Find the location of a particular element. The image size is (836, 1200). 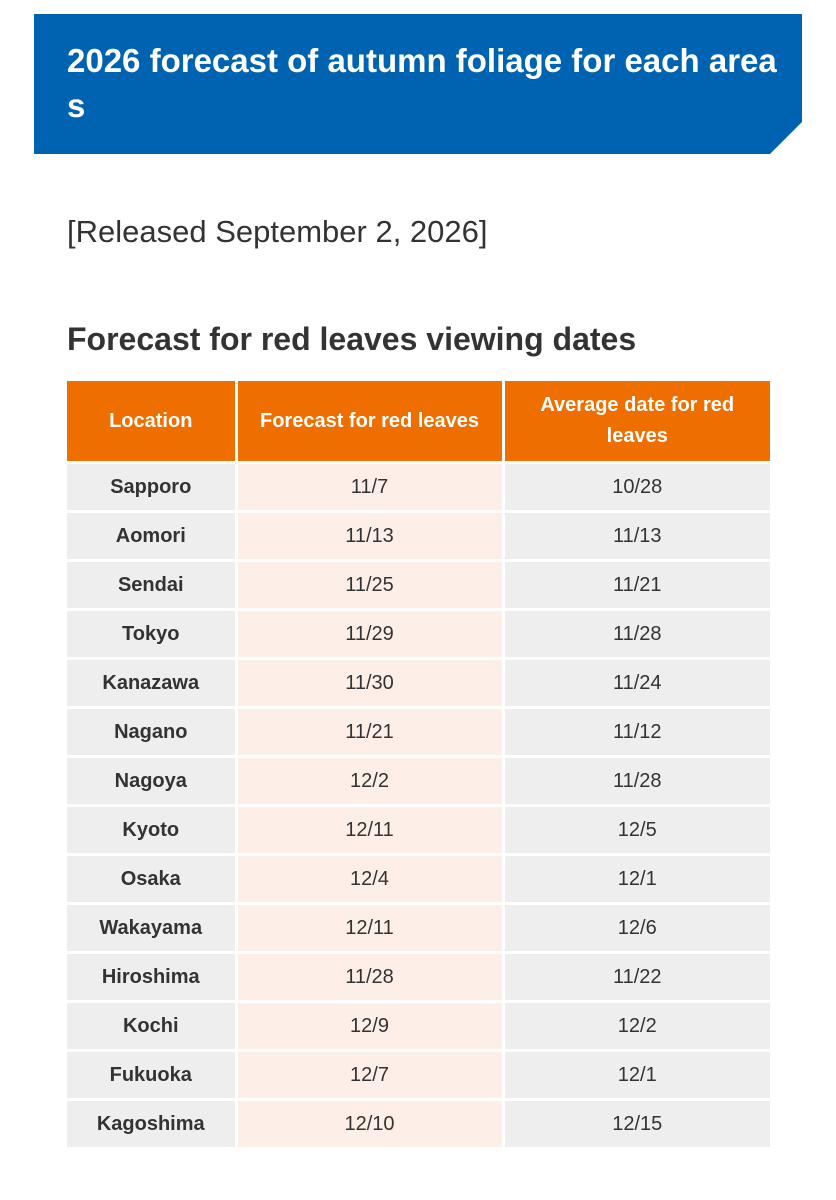

forecast-date-cell: 11/29 is located at coordinates (370, 633).